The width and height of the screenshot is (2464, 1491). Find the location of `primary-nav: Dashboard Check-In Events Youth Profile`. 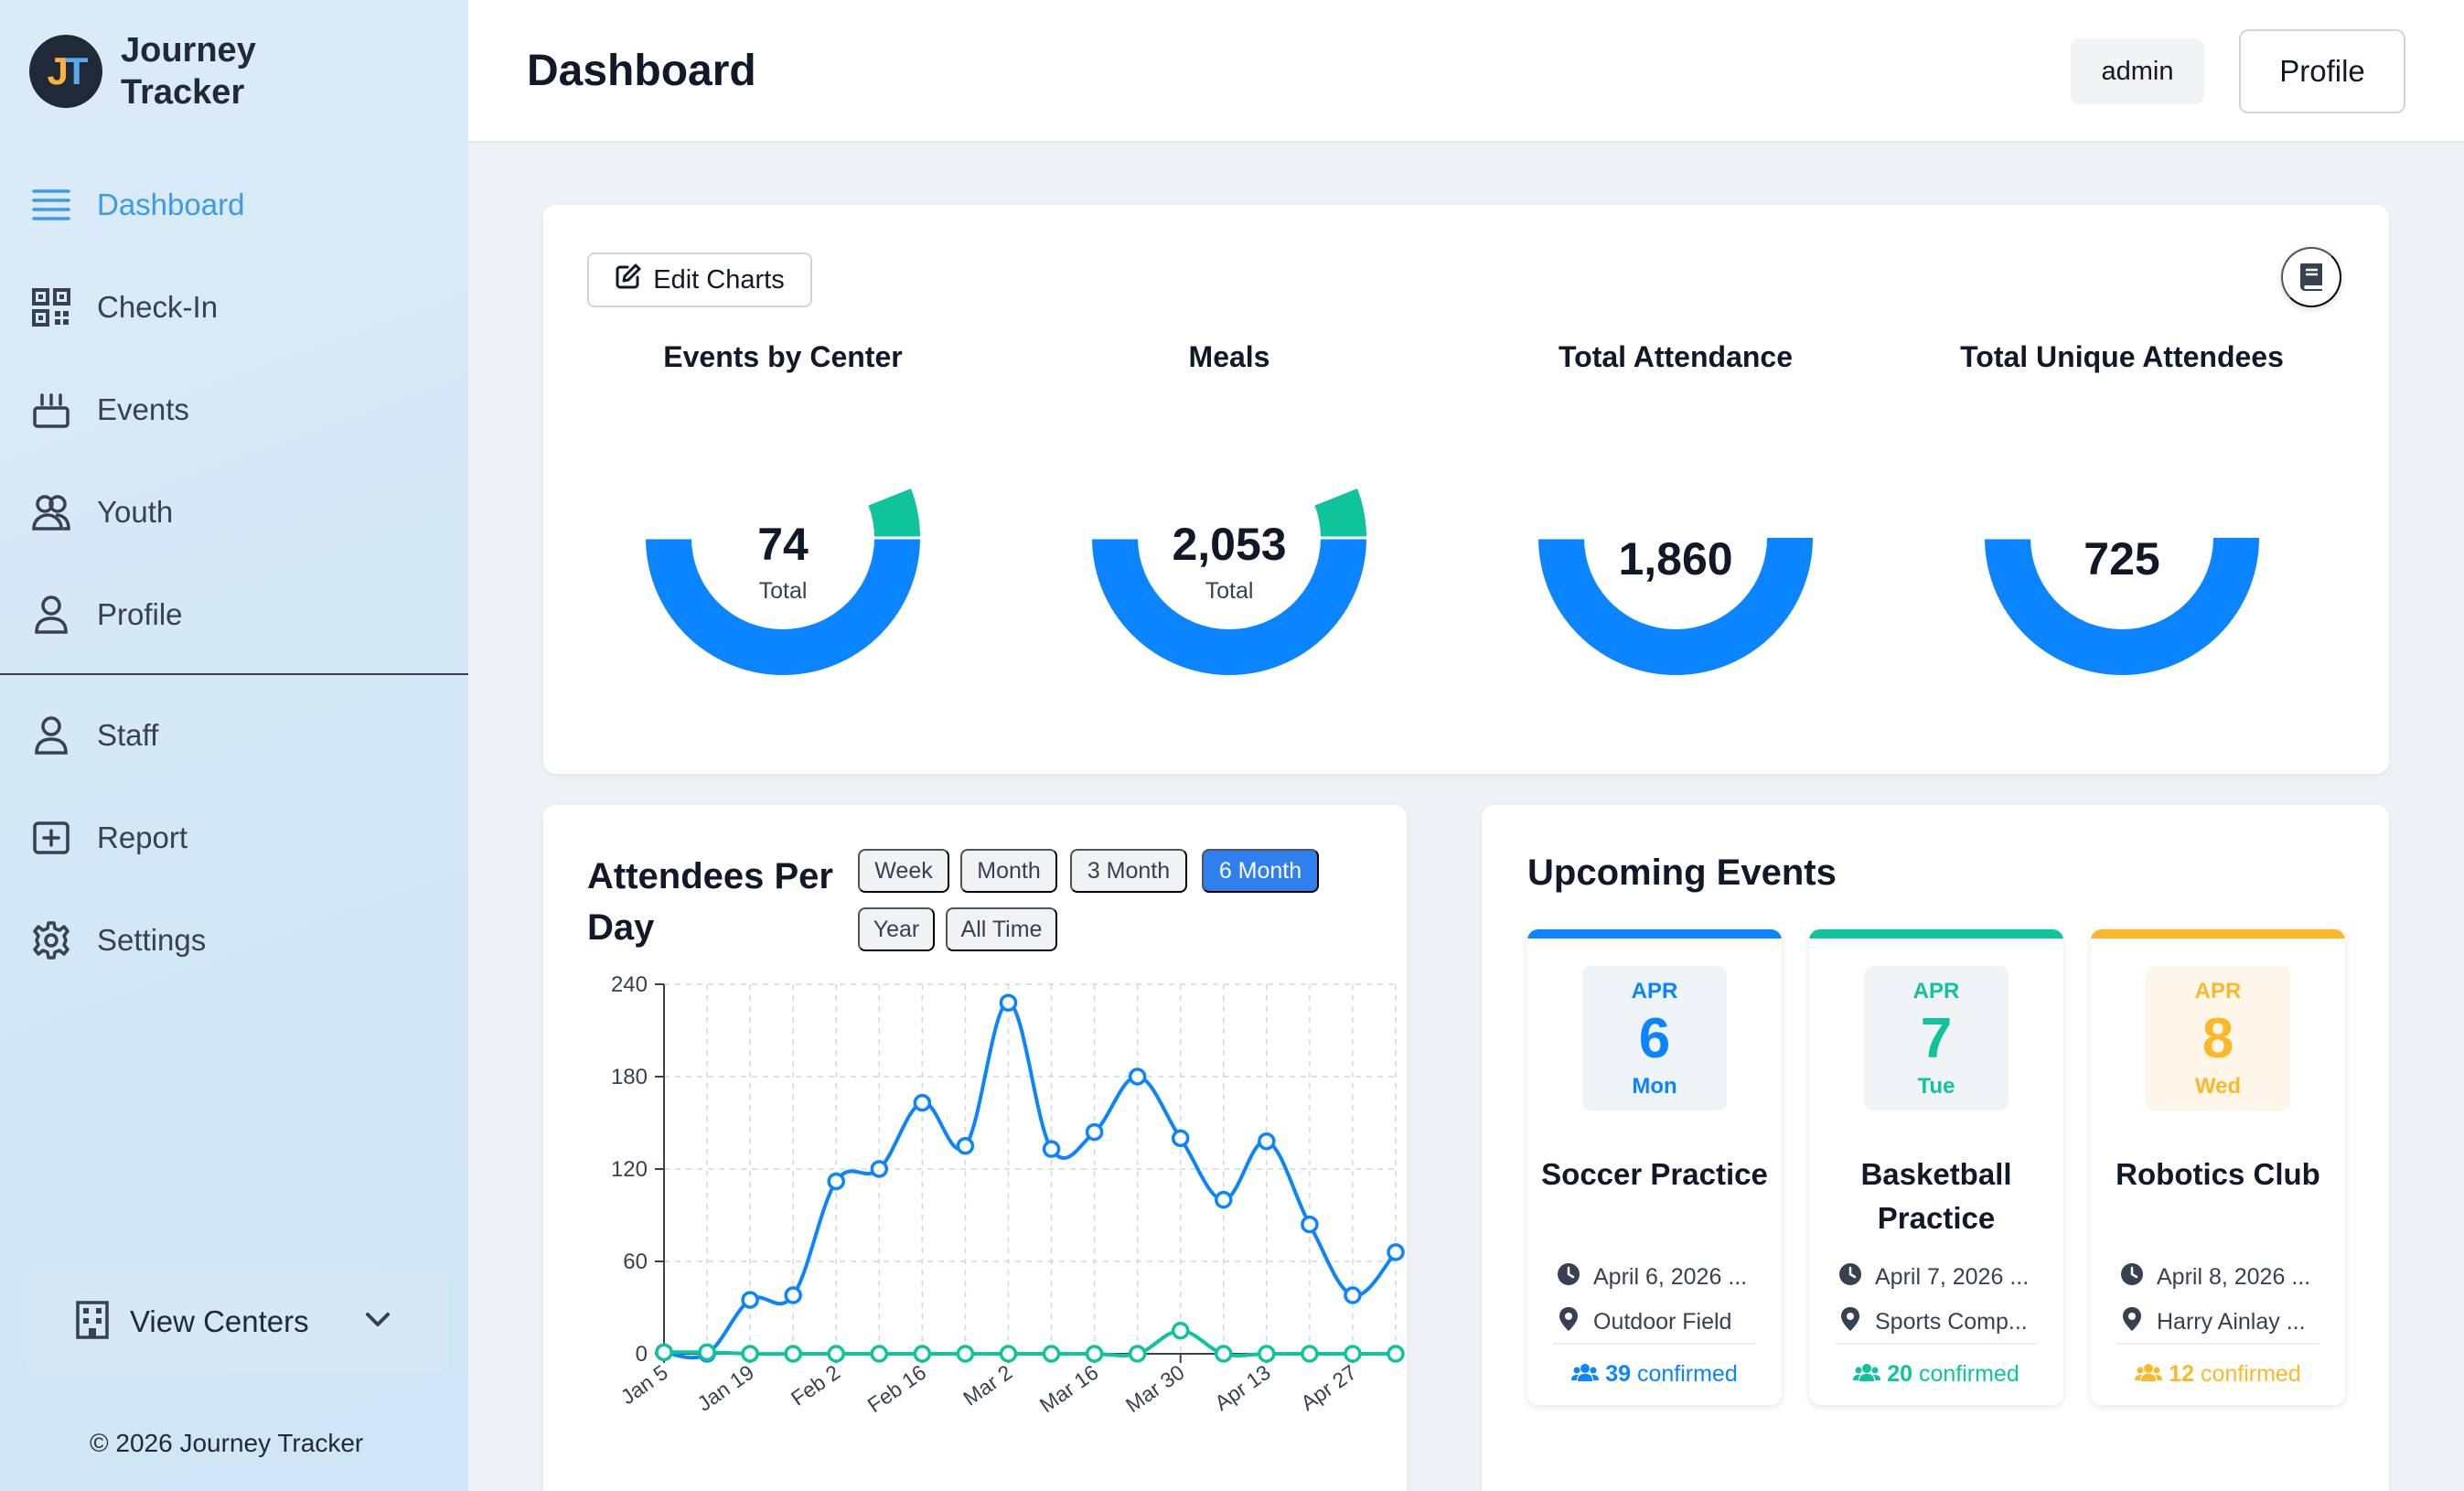

primary-nav: Dashboard Check-In Events Youth Profile is located at coordinates (234, 410).